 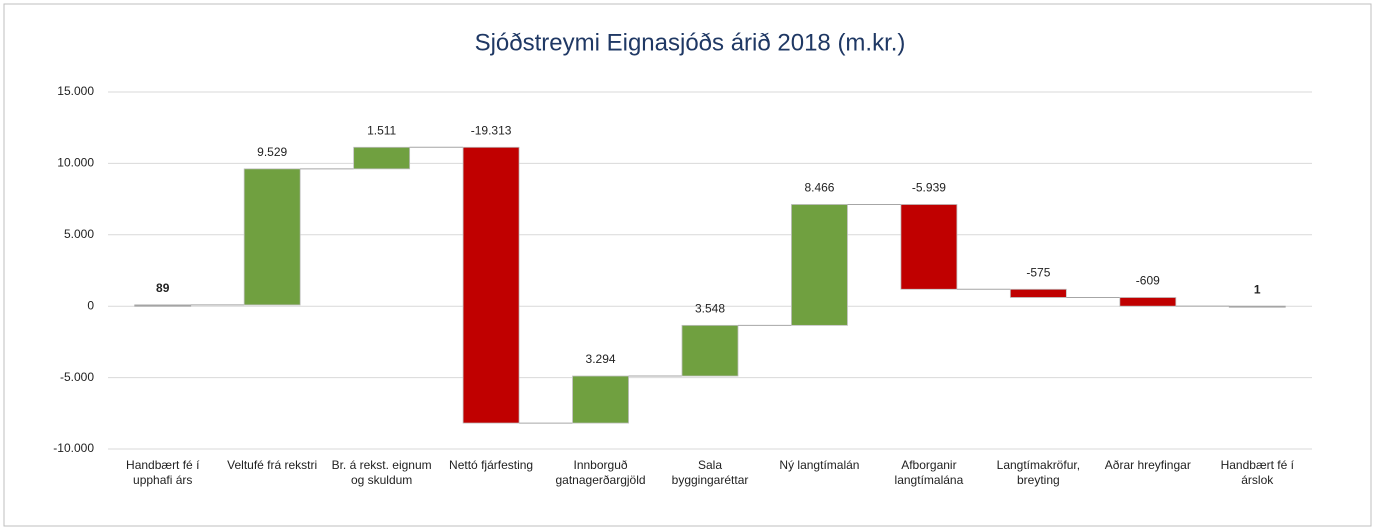 What do you see at coordinates (381, 130) in the screenshot?
I see `data-label: 1.511` at bounding box center [381, 130].